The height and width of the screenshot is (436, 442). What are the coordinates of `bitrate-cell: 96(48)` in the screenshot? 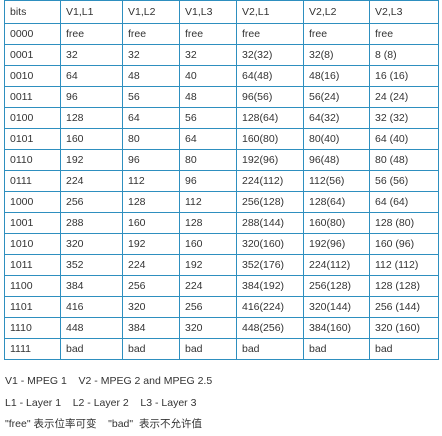 It's located at (336, 160).